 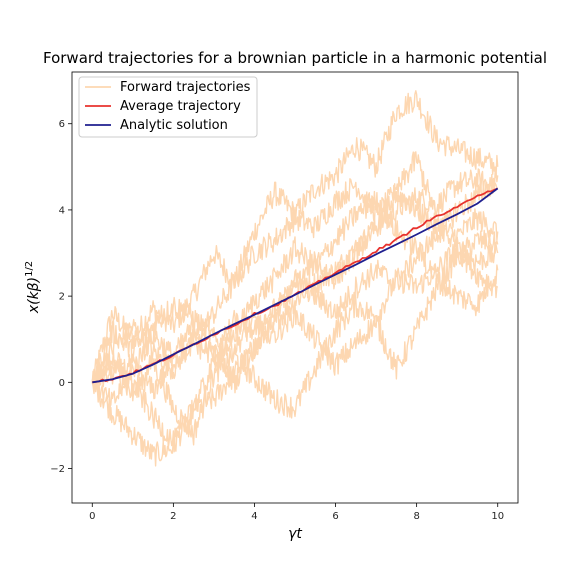 I want to click on y-tick-label: 2, so click(x=62, y=297).